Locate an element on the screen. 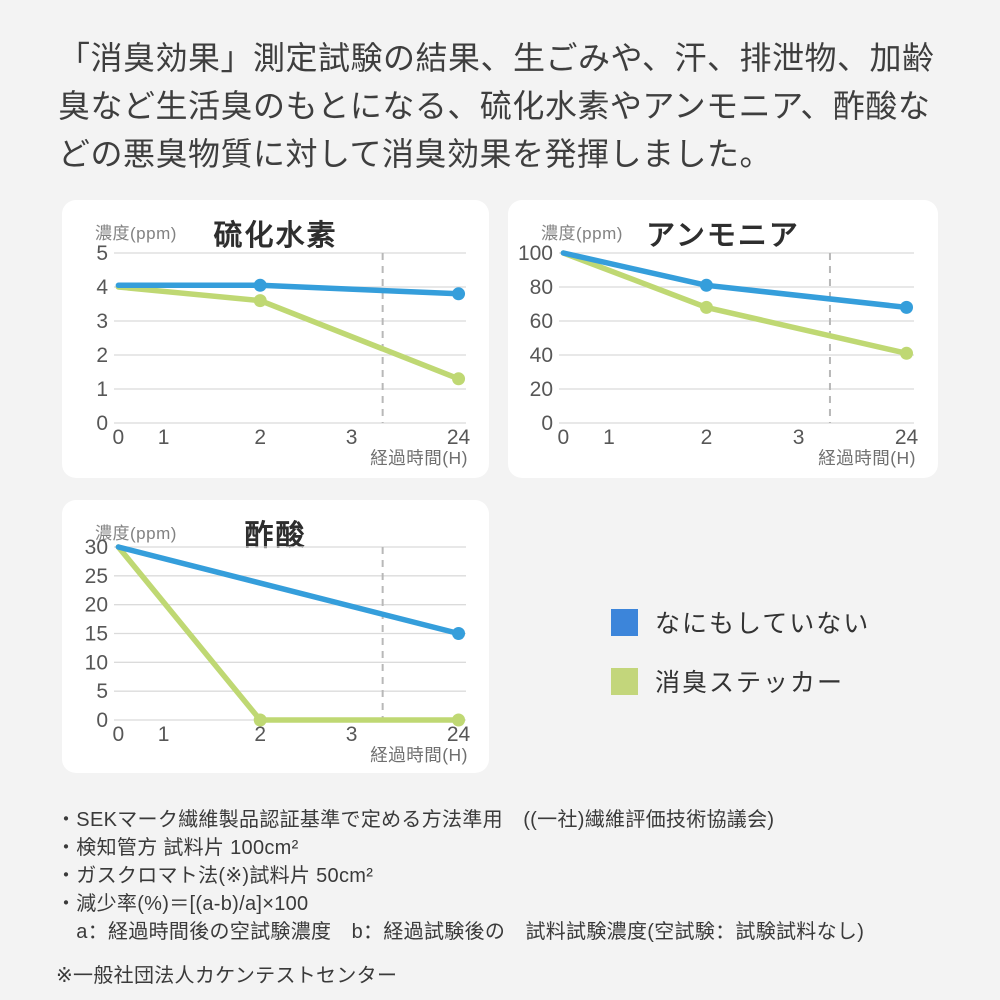 The image size is (1000, 1000). svg-text: 4 is located at coordinates (102, 287).